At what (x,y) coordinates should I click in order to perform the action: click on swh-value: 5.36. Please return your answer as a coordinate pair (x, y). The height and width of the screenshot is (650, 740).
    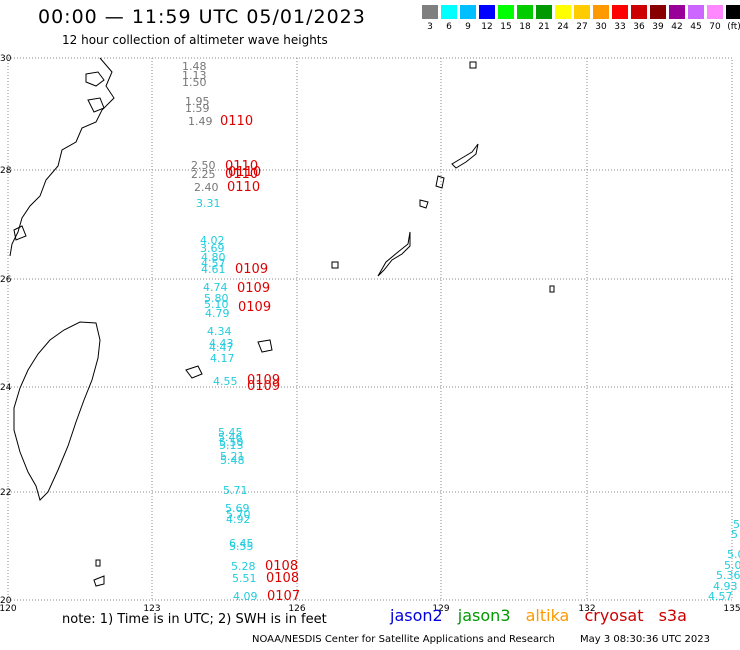
    Looking at the image, I should click on (728, 575).